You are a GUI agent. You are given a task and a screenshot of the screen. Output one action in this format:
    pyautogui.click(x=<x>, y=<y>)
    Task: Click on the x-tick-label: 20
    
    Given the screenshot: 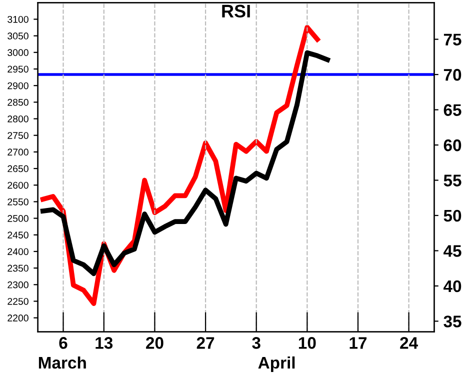 What is the action you would take?
    pyautogui.click(x=155, y=343)
    